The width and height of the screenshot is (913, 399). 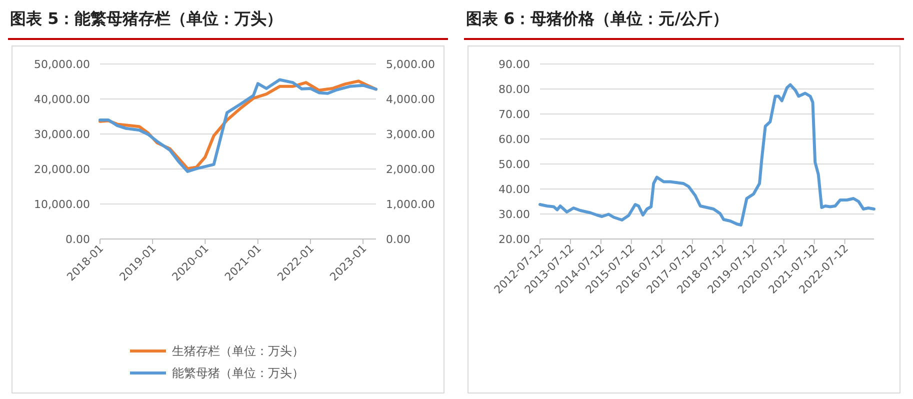 What do you see at coordinates (398, 239) in the screenshot?
I see `y2-tick-label: 0.00` at bounding box center [398, 239].